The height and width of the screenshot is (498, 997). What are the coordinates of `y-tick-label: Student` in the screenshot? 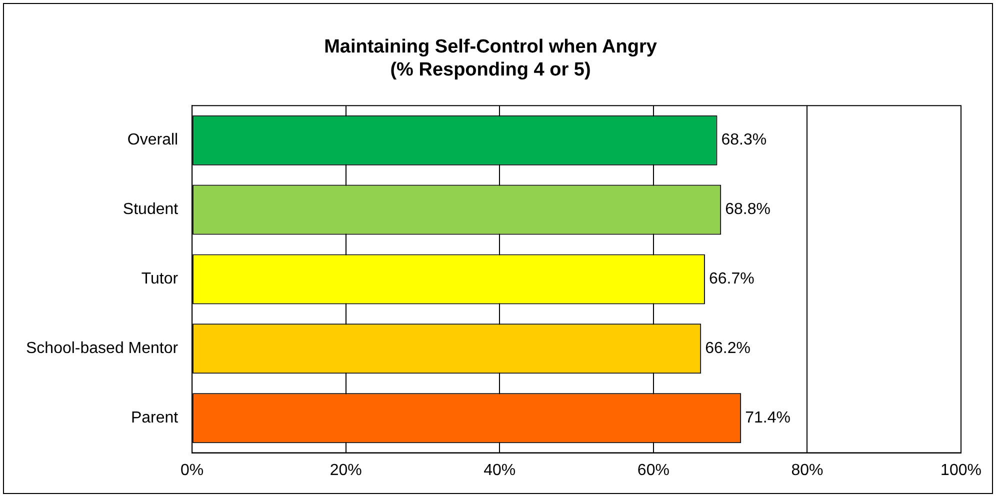 It's located at (150, 209).